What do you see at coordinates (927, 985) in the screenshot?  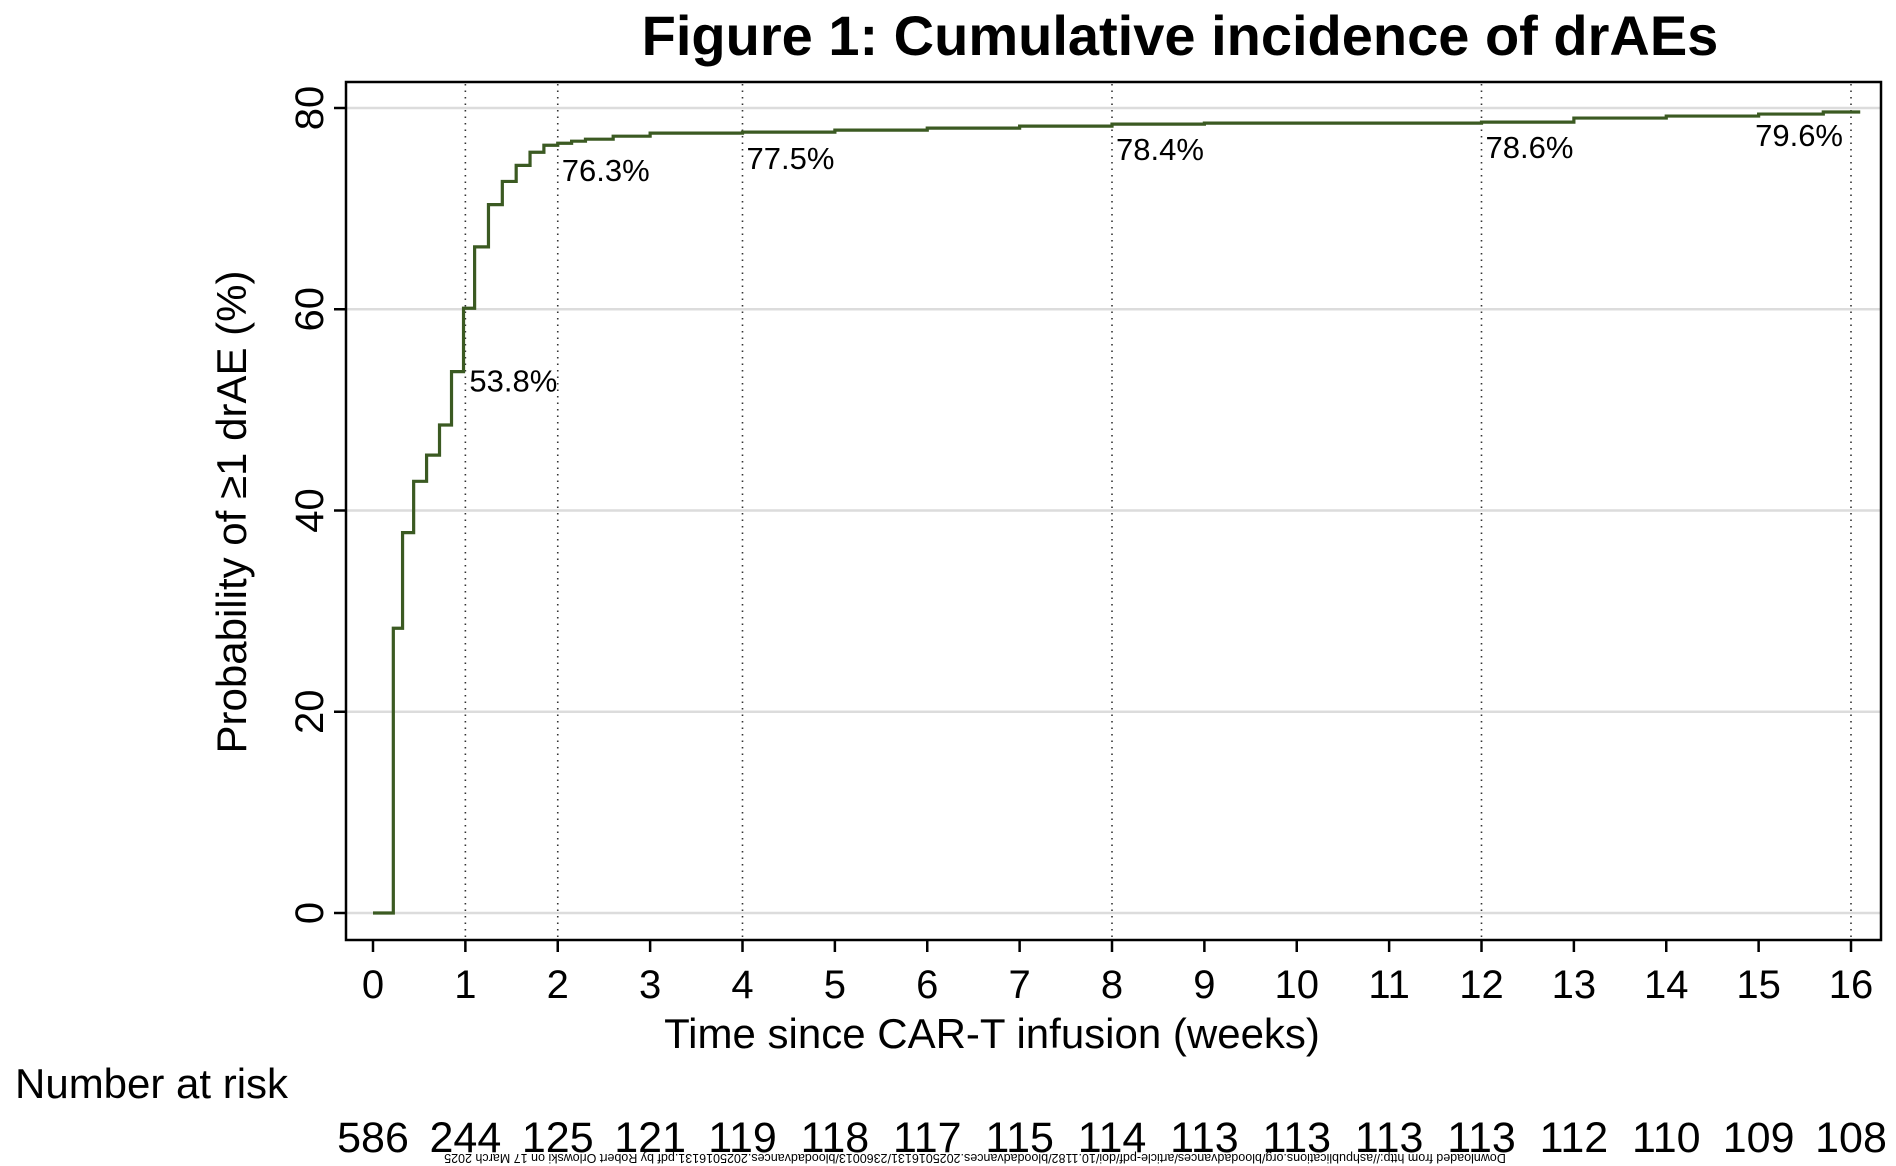 I see `x-tick-label: 6` at bounding box center [927, 985].